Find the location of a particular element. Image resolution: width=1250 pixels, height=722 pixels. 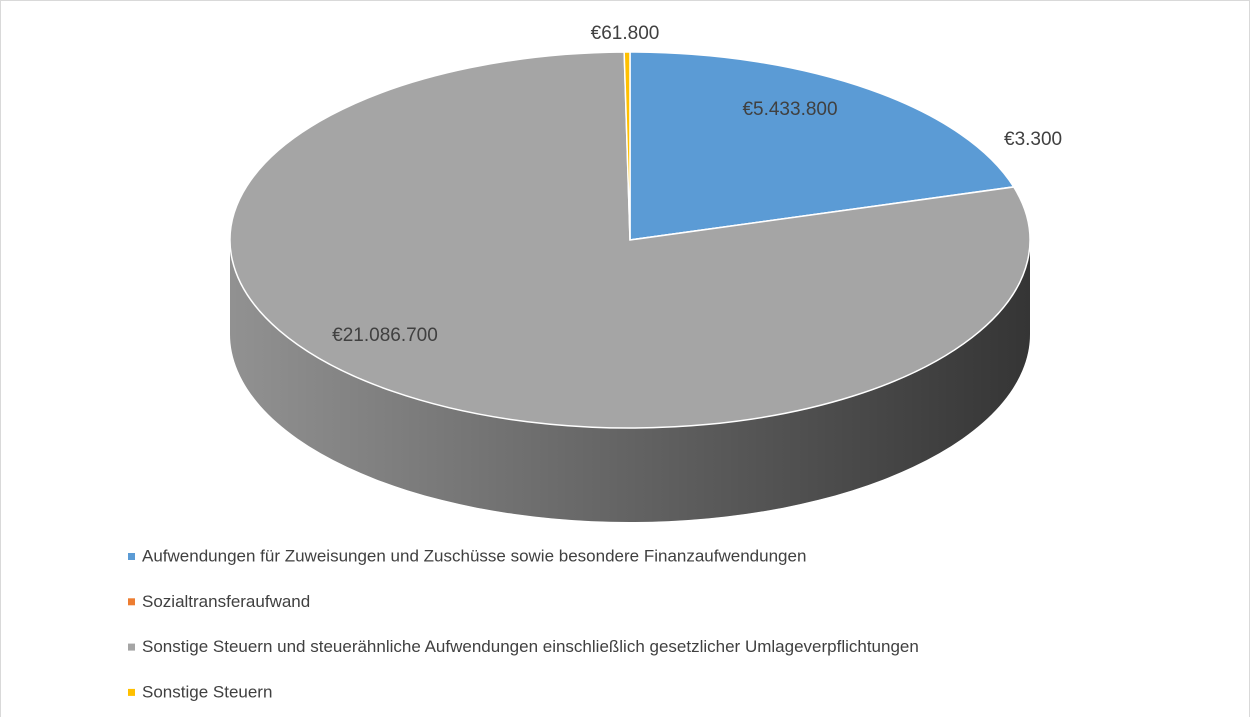

data-label: €21.086.700 is located at coordinates (385, 335).